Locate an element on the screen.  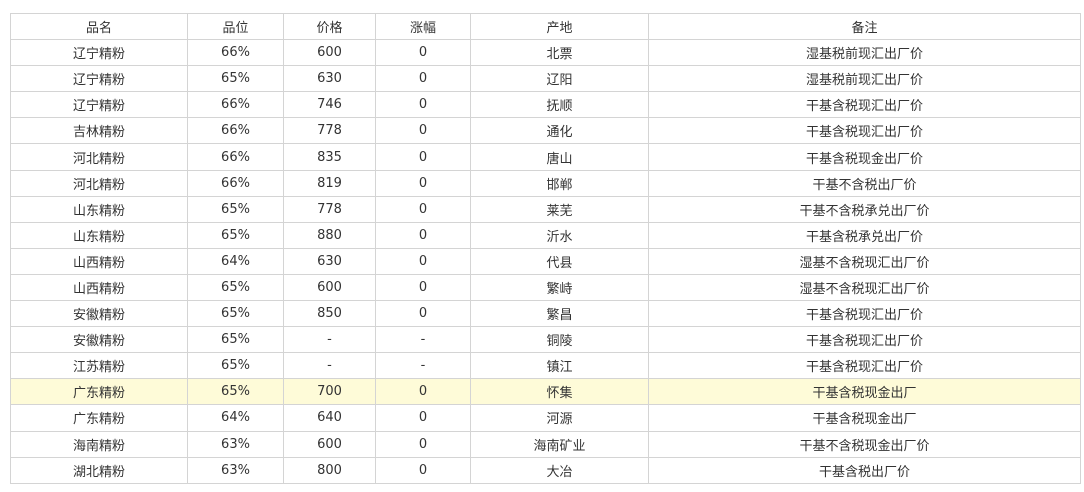
header-grade: 品位 is located at coordinates (235, 26).